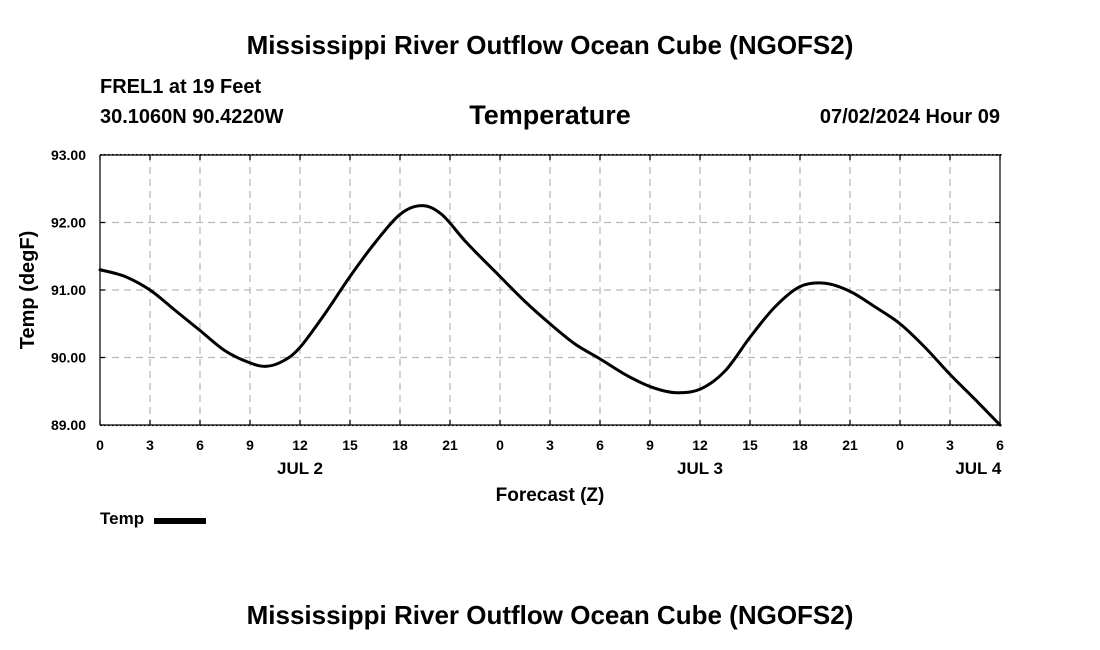  Describe the element at coordinates (181, 87) in the screenshot. I see `station-name: FREL1 at 19 Feet` at that location.